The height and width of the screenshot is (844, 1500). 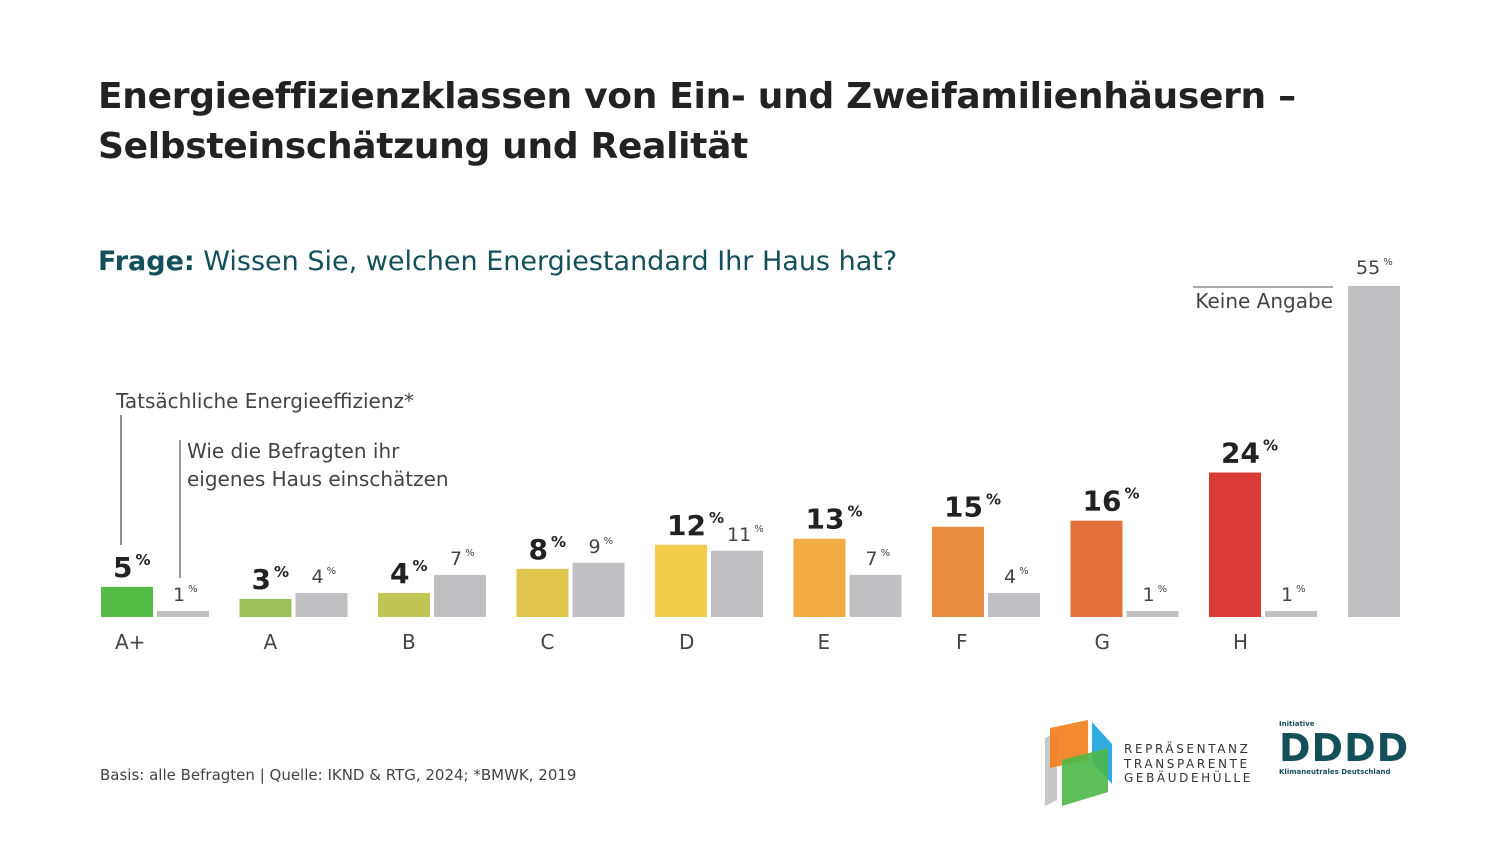 I want to click on category-label: G, so click(x=1103, y=642).